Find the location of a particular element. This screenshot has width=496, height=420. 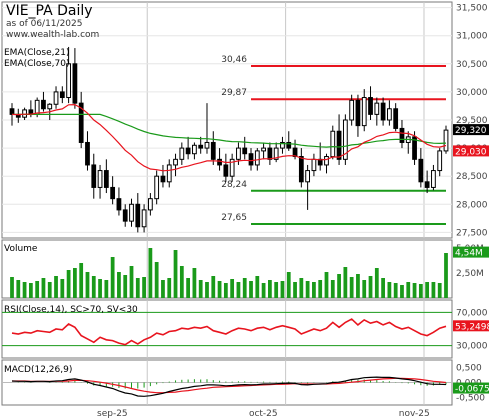

rsi-label: RSI(Close,14), SC>70, SV<30 is located at coordinates (71, 310).